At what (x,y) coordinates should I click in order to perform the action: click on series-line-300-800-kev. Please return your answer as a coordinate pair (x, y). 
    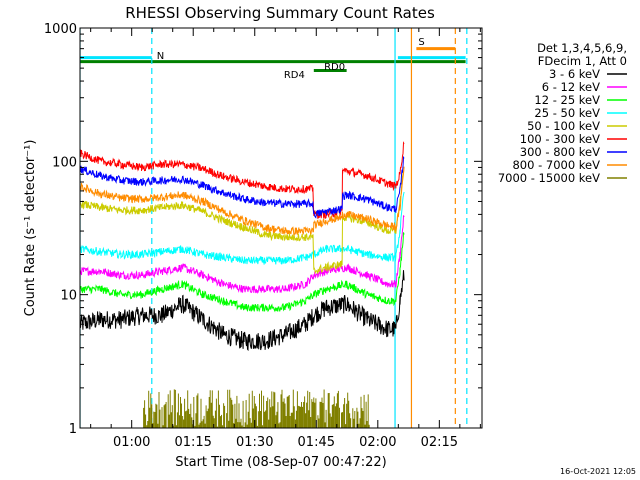
    Looking at the image, I should click on (242, 187).